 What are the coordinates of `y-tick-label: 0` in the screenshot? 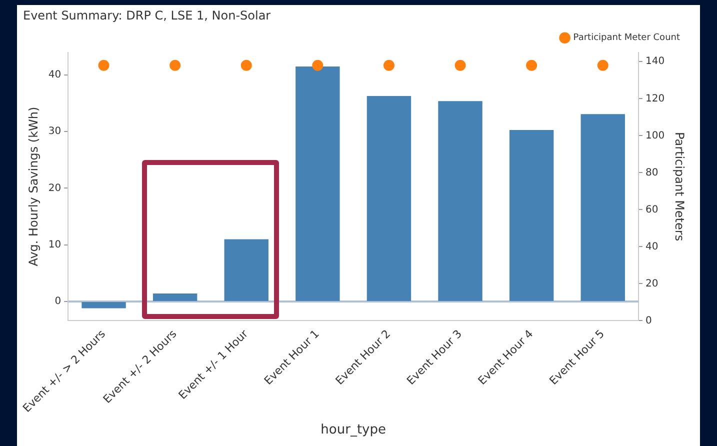 It's located at (58, 302).